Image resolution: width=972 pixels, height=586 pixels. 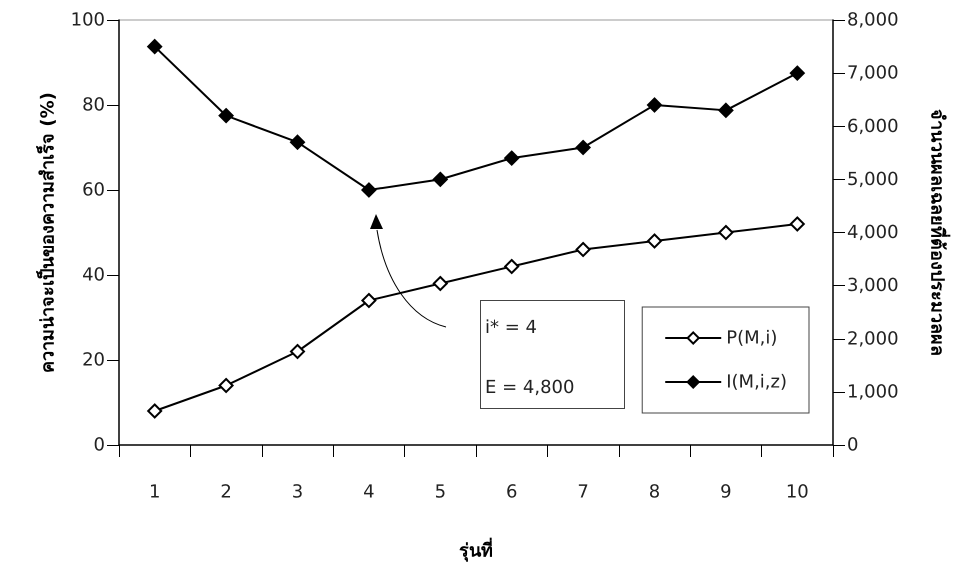 What do you see at coordinates (99, 445) in the screenshot?
I see `y-tick-label: 0` at bounding box center [99, 445].